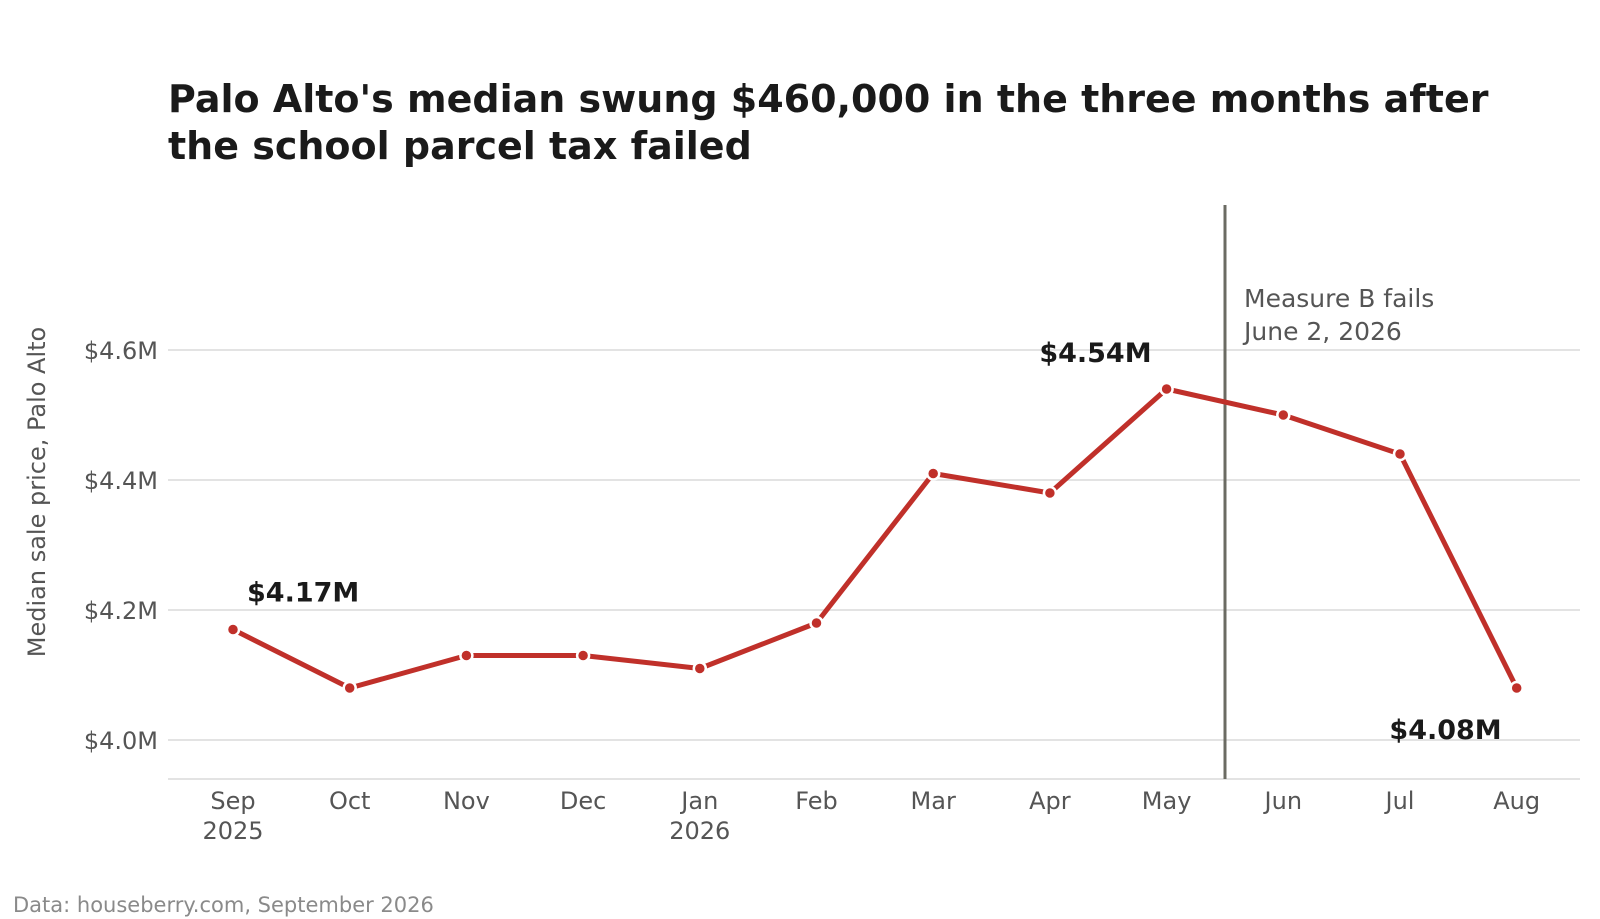  What do you see at coordinates (1339, 298) in the screenshot?
I see `event-label-line-1: Measure B fails` at bounding box center [1339, 298].